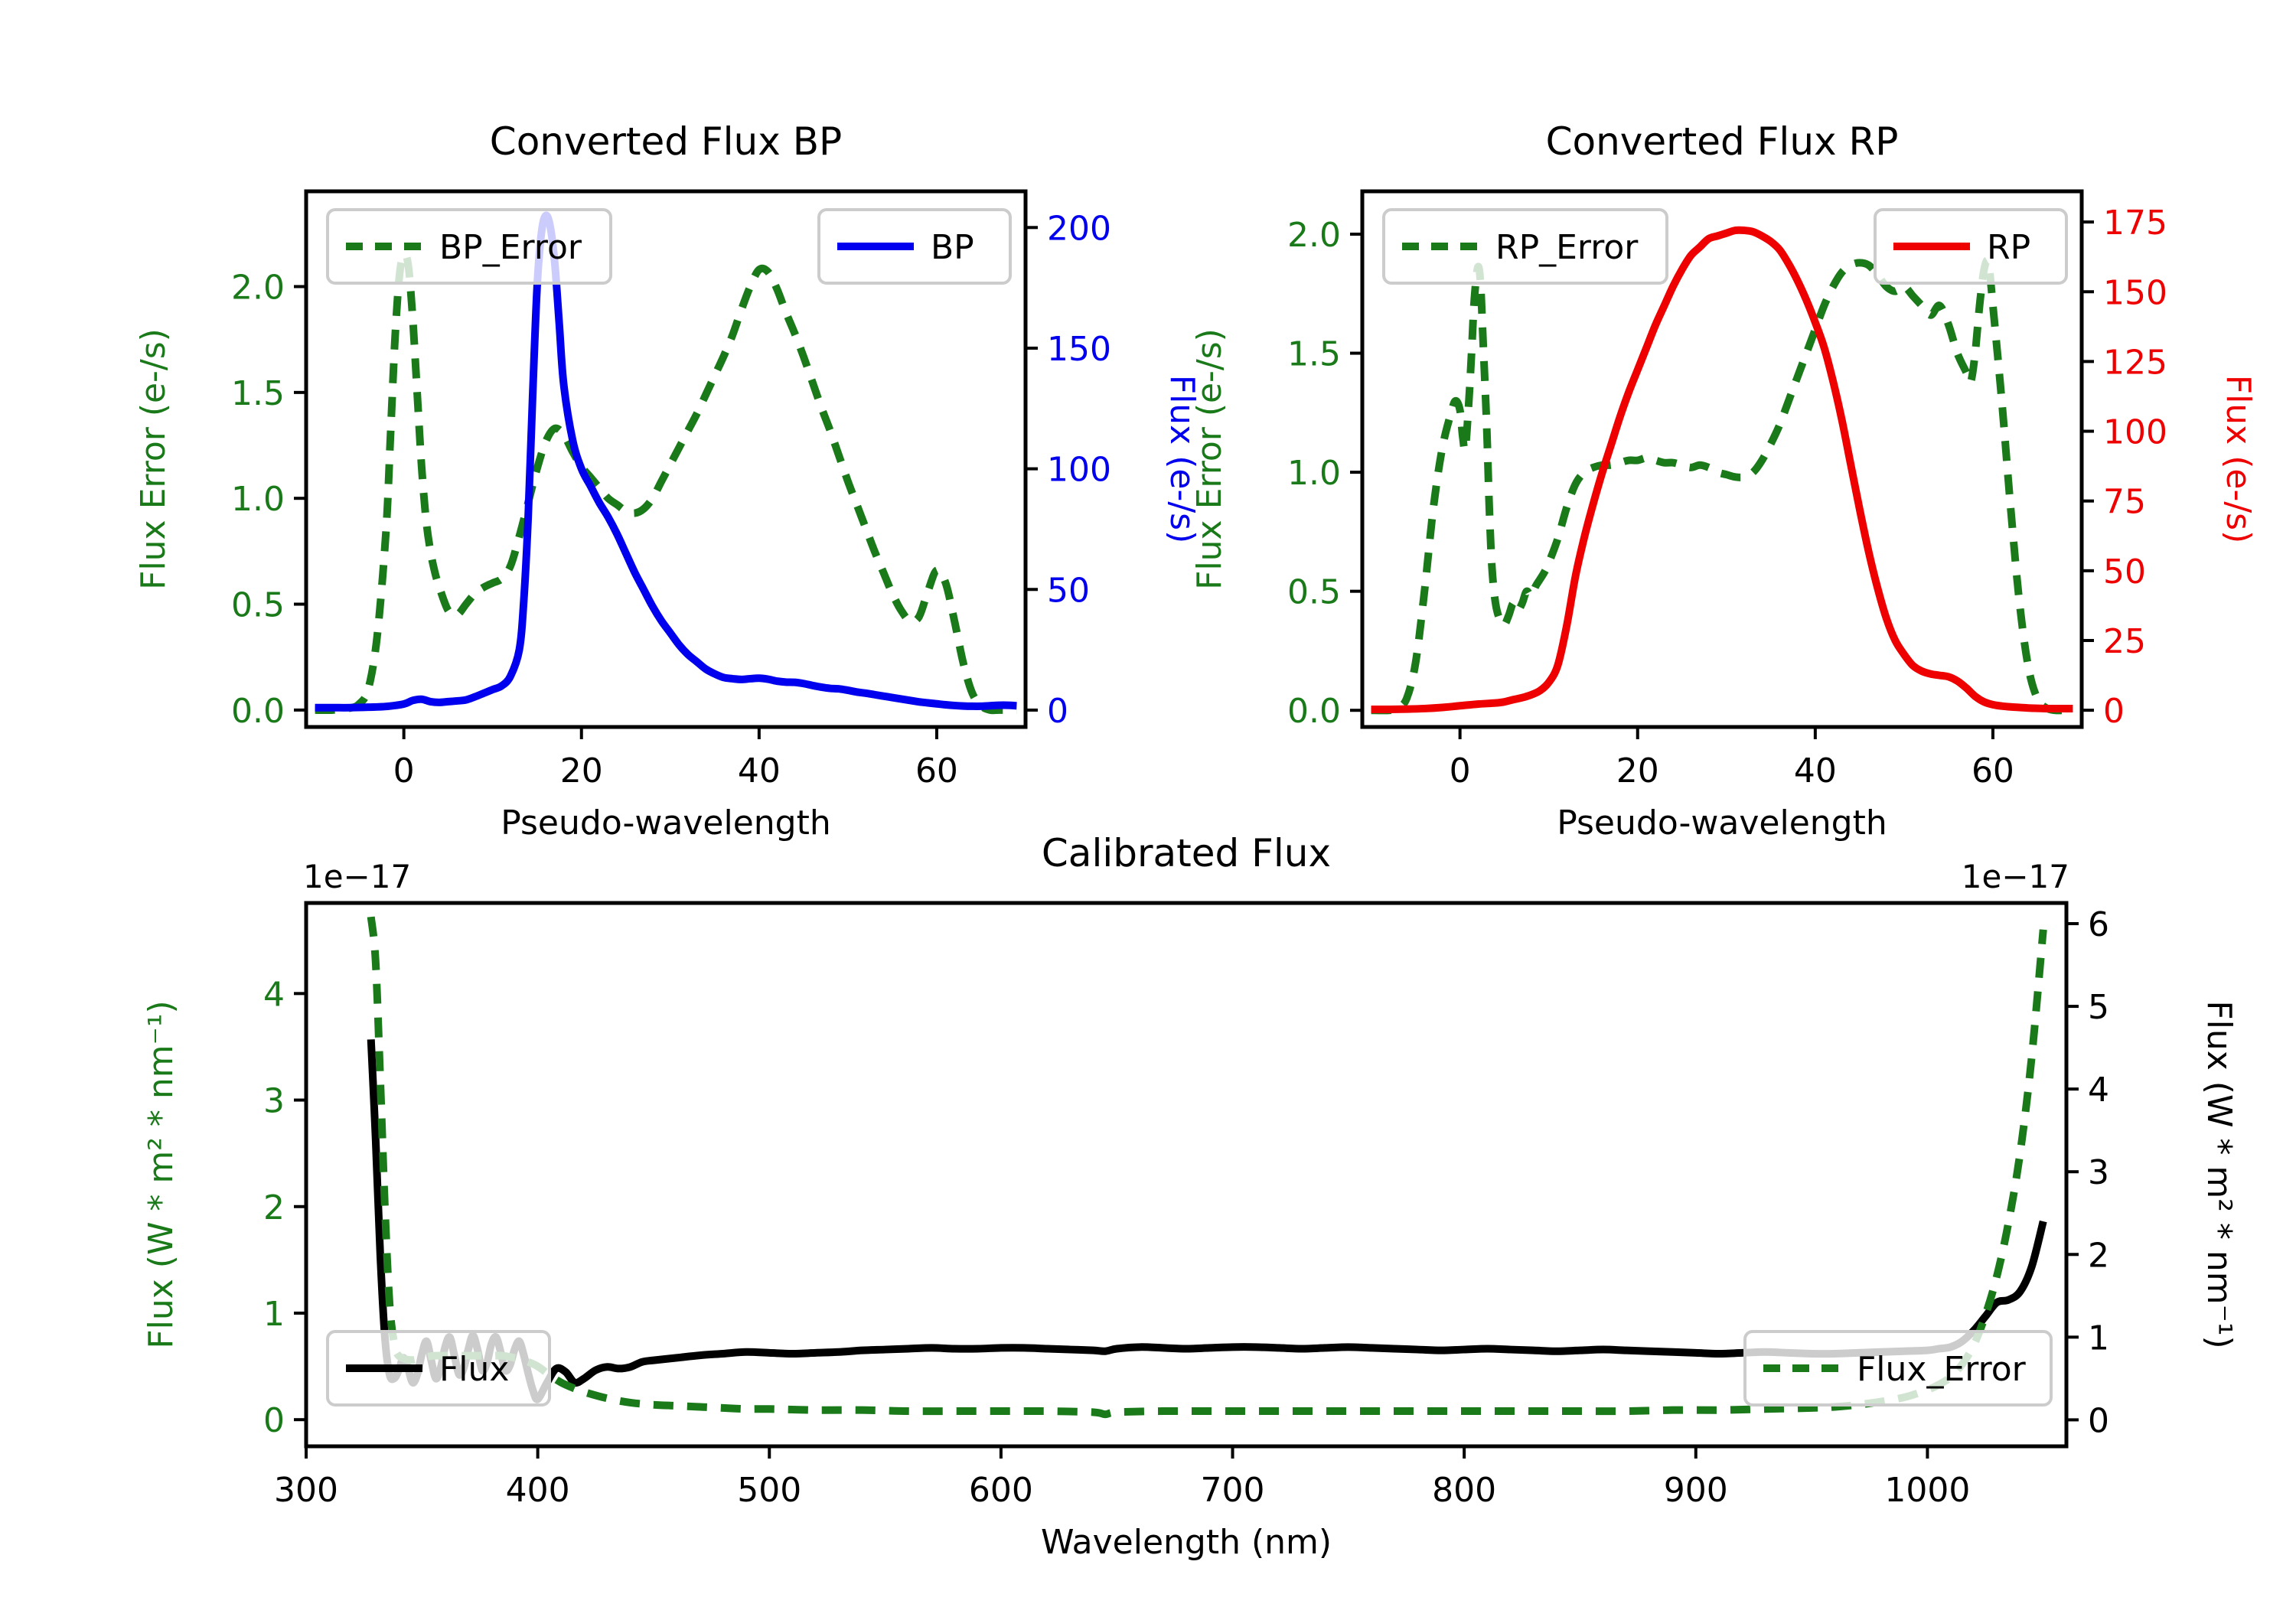 This screenshot has width=2296, height=1607. Describe the element at coordinates (2098, 1173) in the screenshot. I see `y-tick-label-right: 3` at that location.